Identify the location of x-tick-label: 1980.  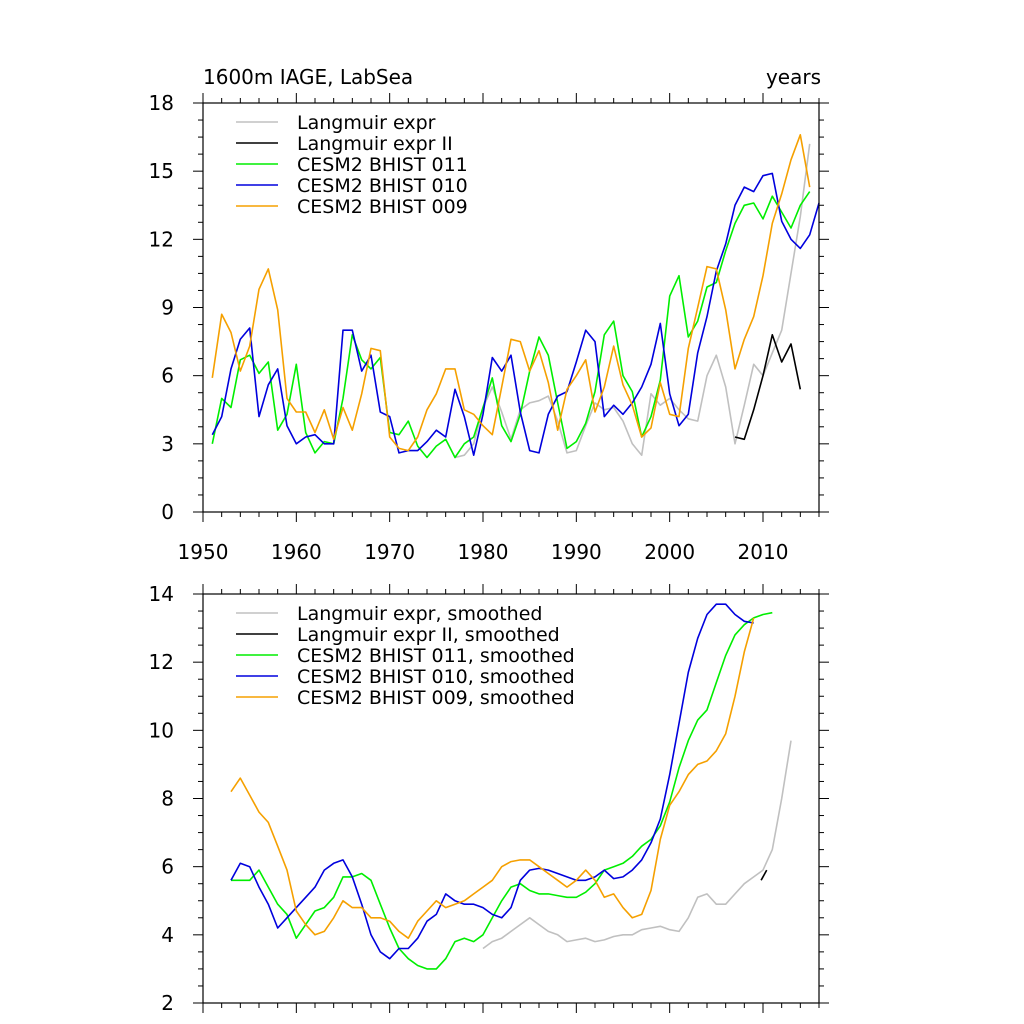
(483, 552).